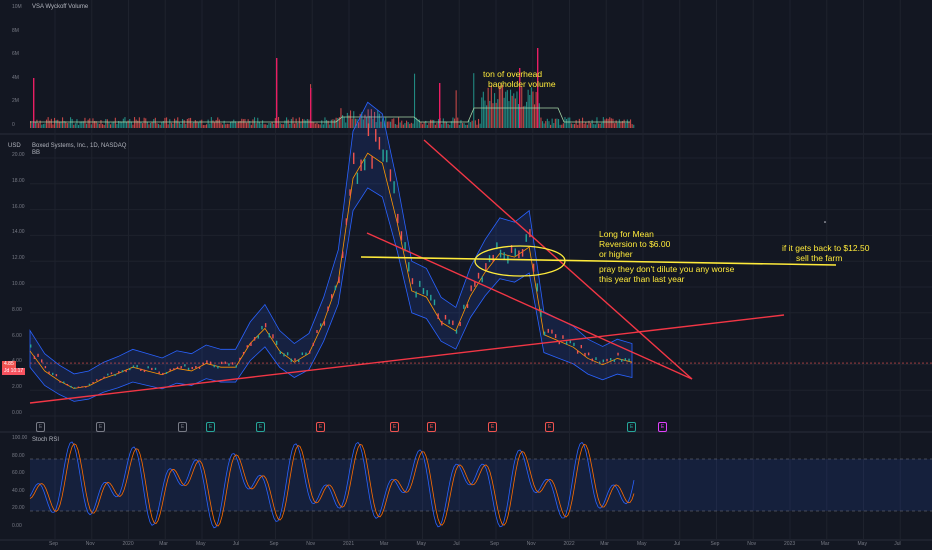 The height and width of the screenshot is (550, 932). I want to click on volume-annotation-line2: bagholder volume, so click(522, 84).